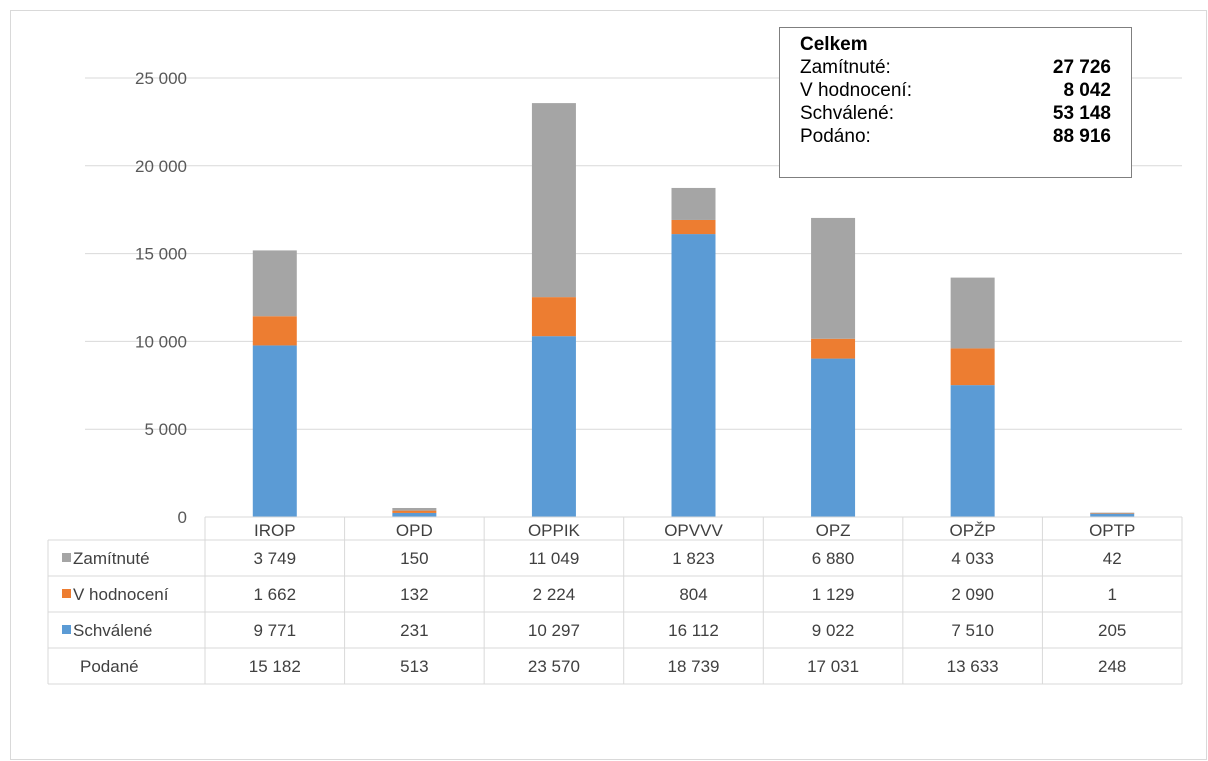 The image size is (1208, 761). What do you see at coordinates (161, 254) in the screenshot?
I see `y-tick-label: 15 000` at bounding box center [161, 254].